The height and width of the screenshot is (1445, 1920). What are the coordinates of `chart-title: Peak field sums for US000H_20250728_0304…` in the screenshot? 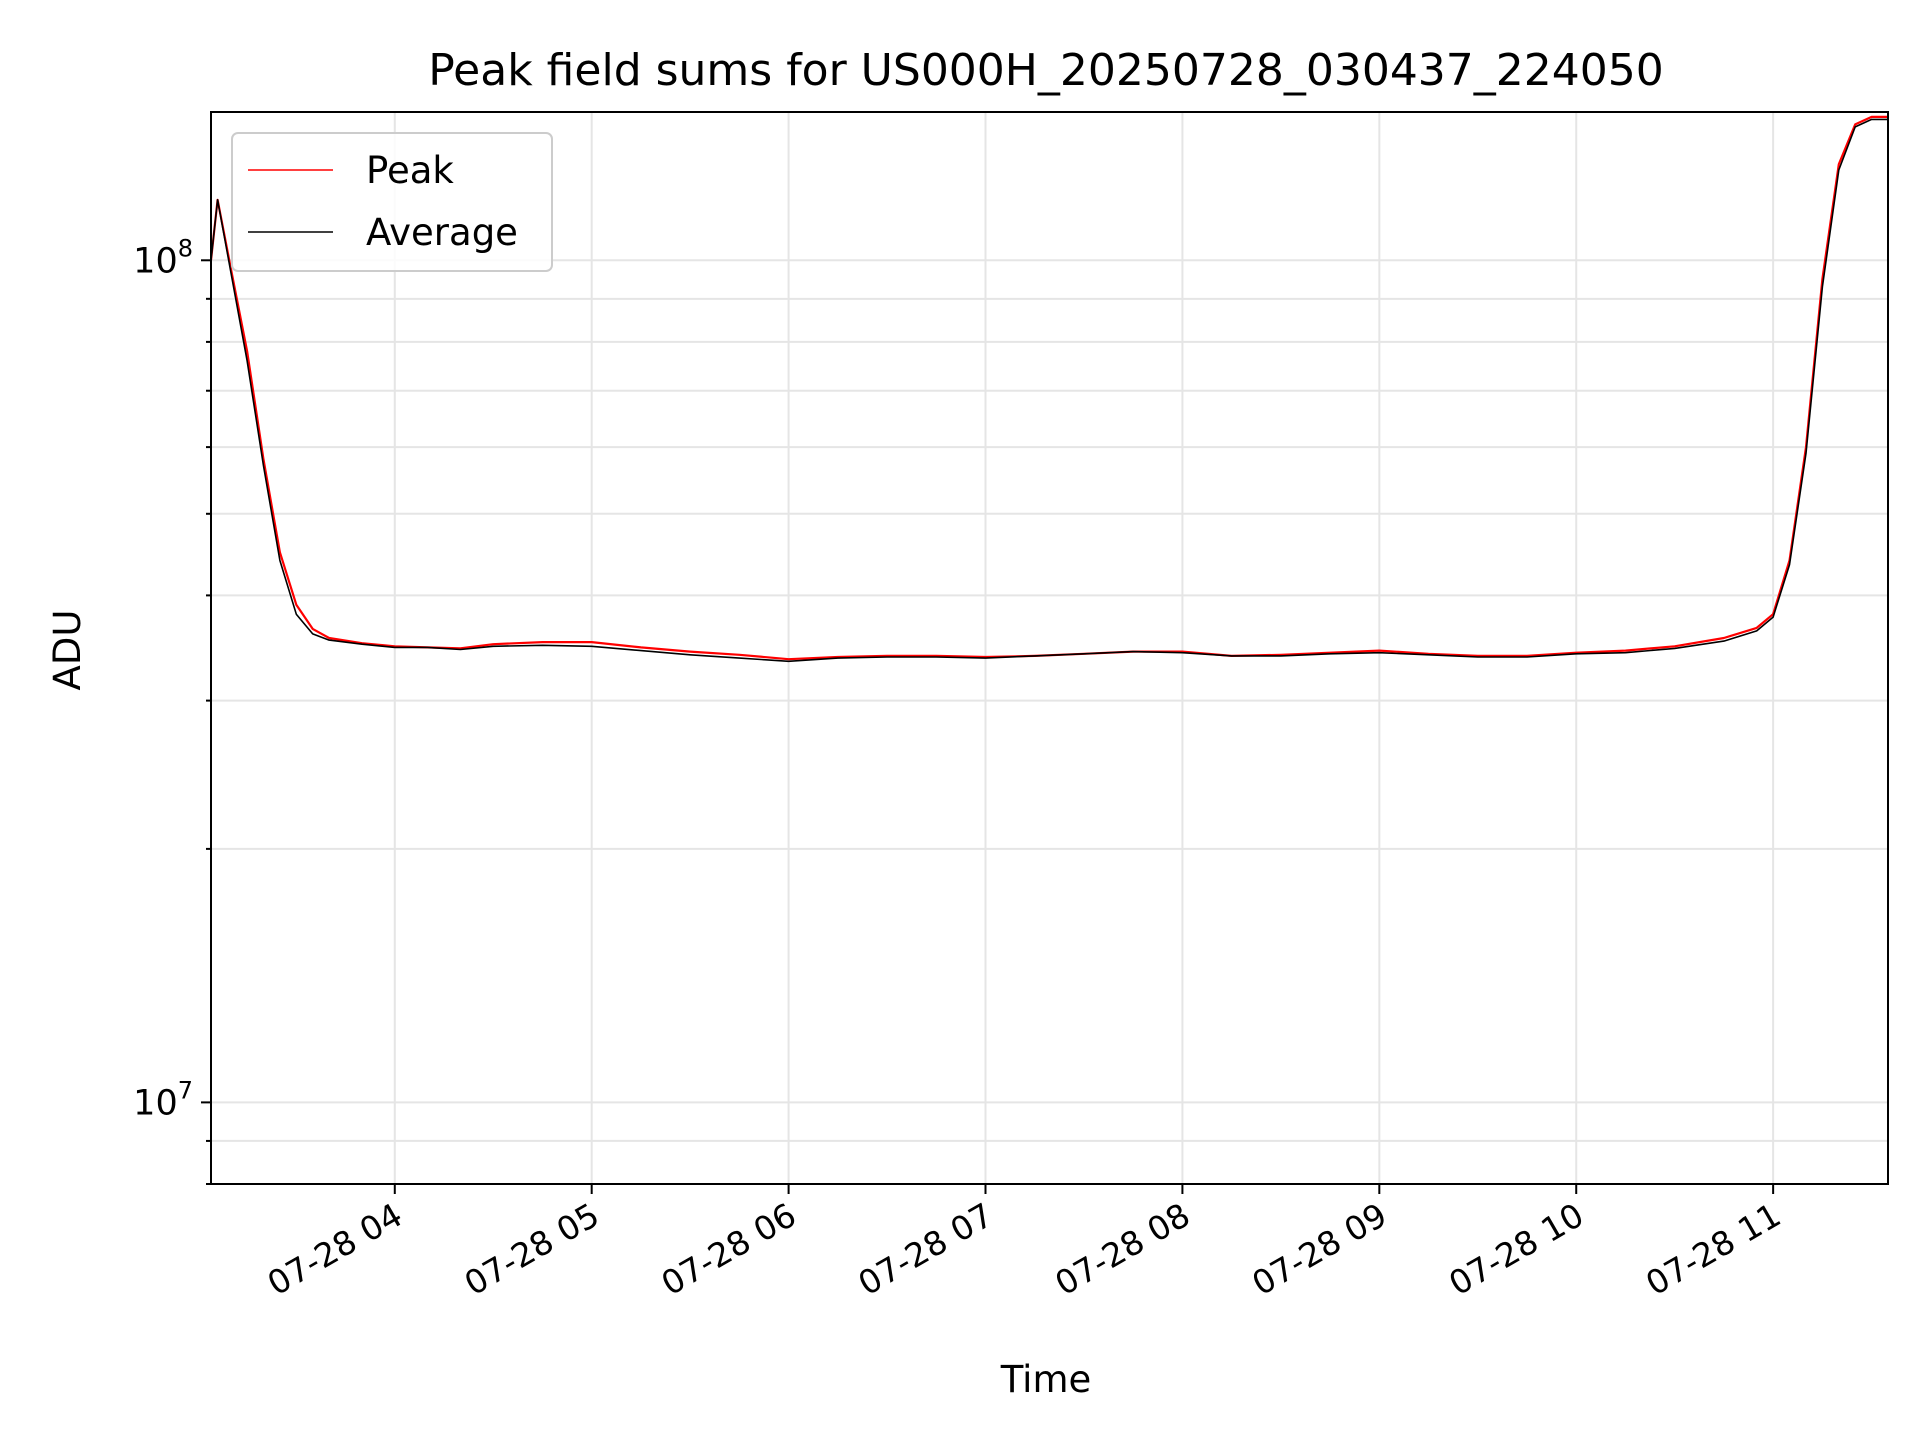 It's located at (1046, 70).